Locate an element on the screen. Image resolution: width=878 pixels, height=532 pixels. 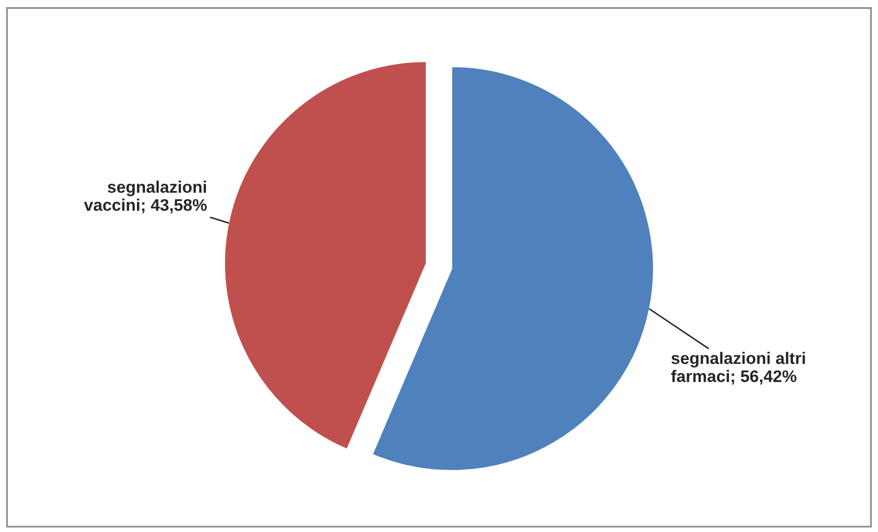
slice-label: segnalazioni vaccini; 43,58% is located at coordinates (145, 197).